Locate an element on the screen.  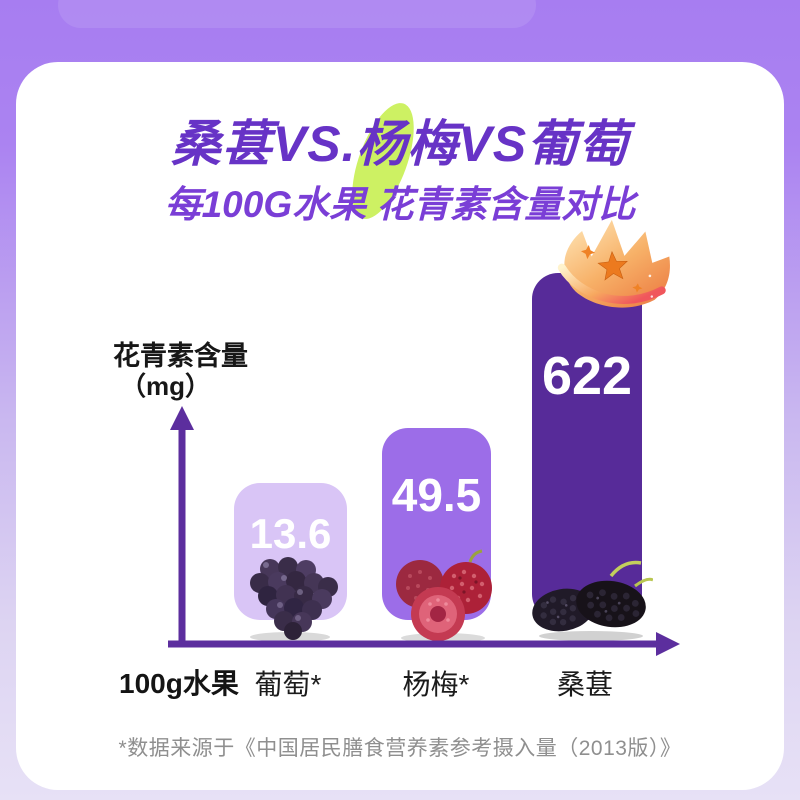
category-label-grape: 葡萄* is located at coordinates (288, 684).